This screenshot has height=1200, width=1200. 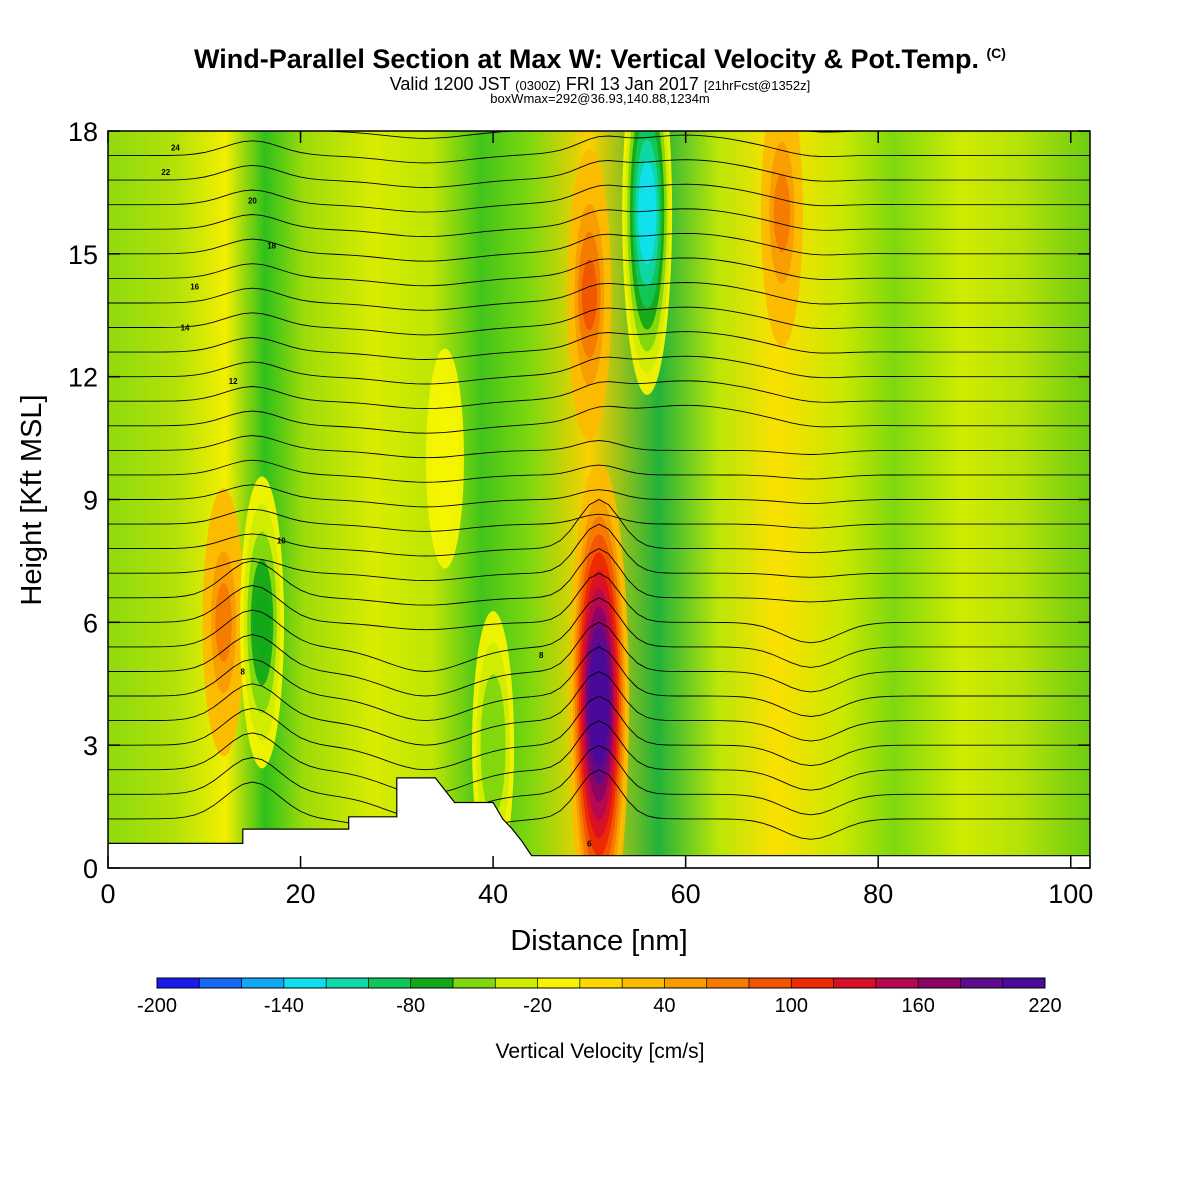 What do you see at coordinates (107, 894) in the screenshot?
I see `x-tick-label: 0` at bounding box center [107, 894].